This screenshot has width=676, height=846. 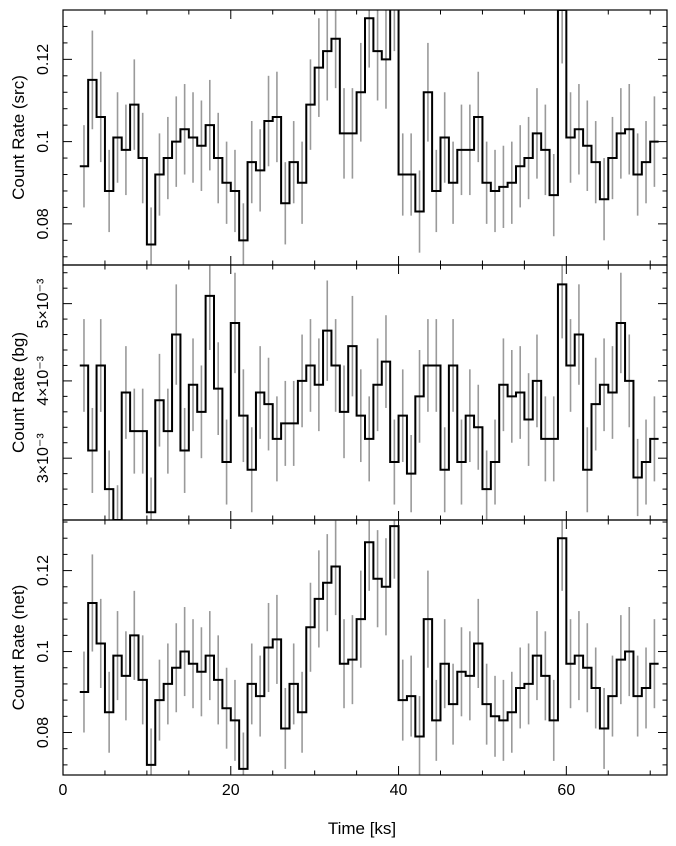 What do you see at coordinates (399, 790) in the screenshot?
I see `x-tick-label: 40` at bounding box center [399, 790].